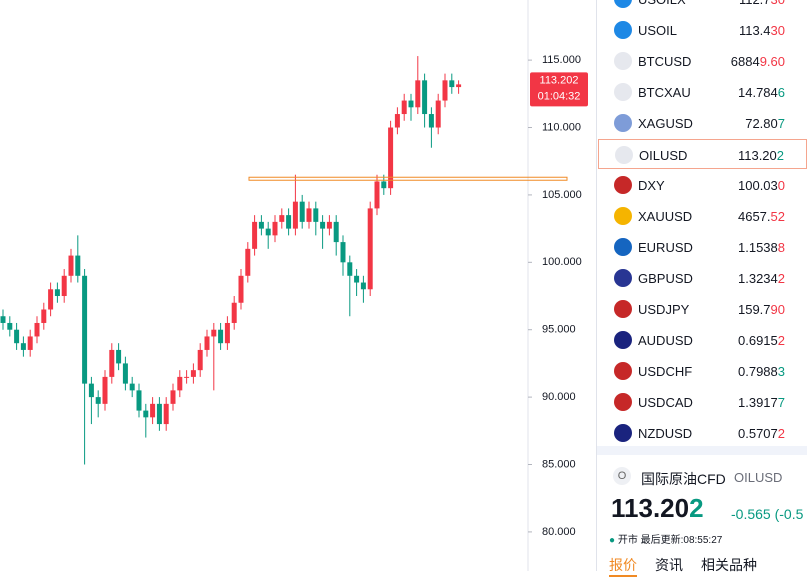  Describe the element at coordinates (683, 479) in the screenshot. I see `name: 国际原油CFD` at that location.